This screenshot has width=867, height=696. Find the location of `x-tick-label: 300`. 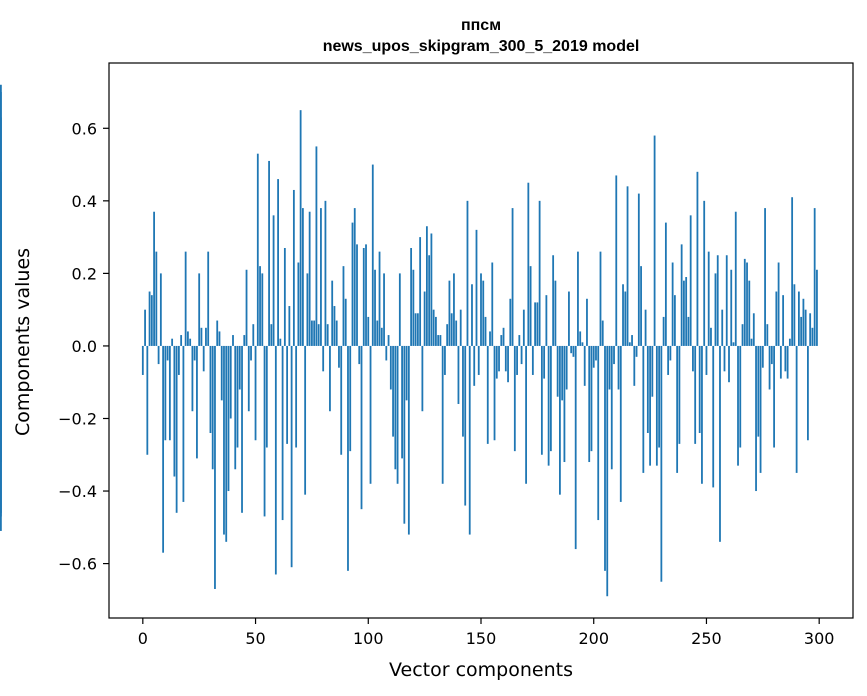

x-tick-label: 300 is located at coordinates (819, 638).